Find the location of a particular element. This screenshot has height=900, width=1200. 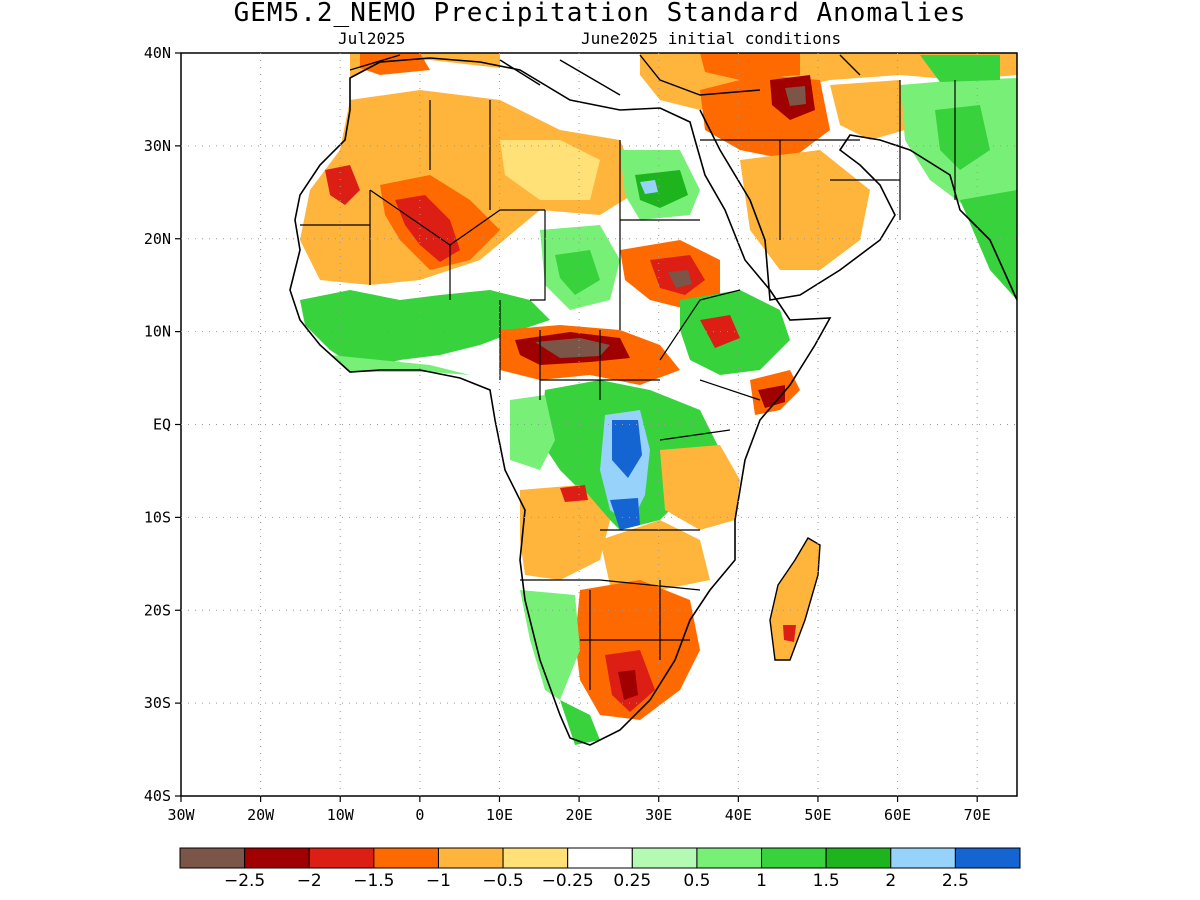

south-africa-dry-extreme is located at coordinates (628, 685).